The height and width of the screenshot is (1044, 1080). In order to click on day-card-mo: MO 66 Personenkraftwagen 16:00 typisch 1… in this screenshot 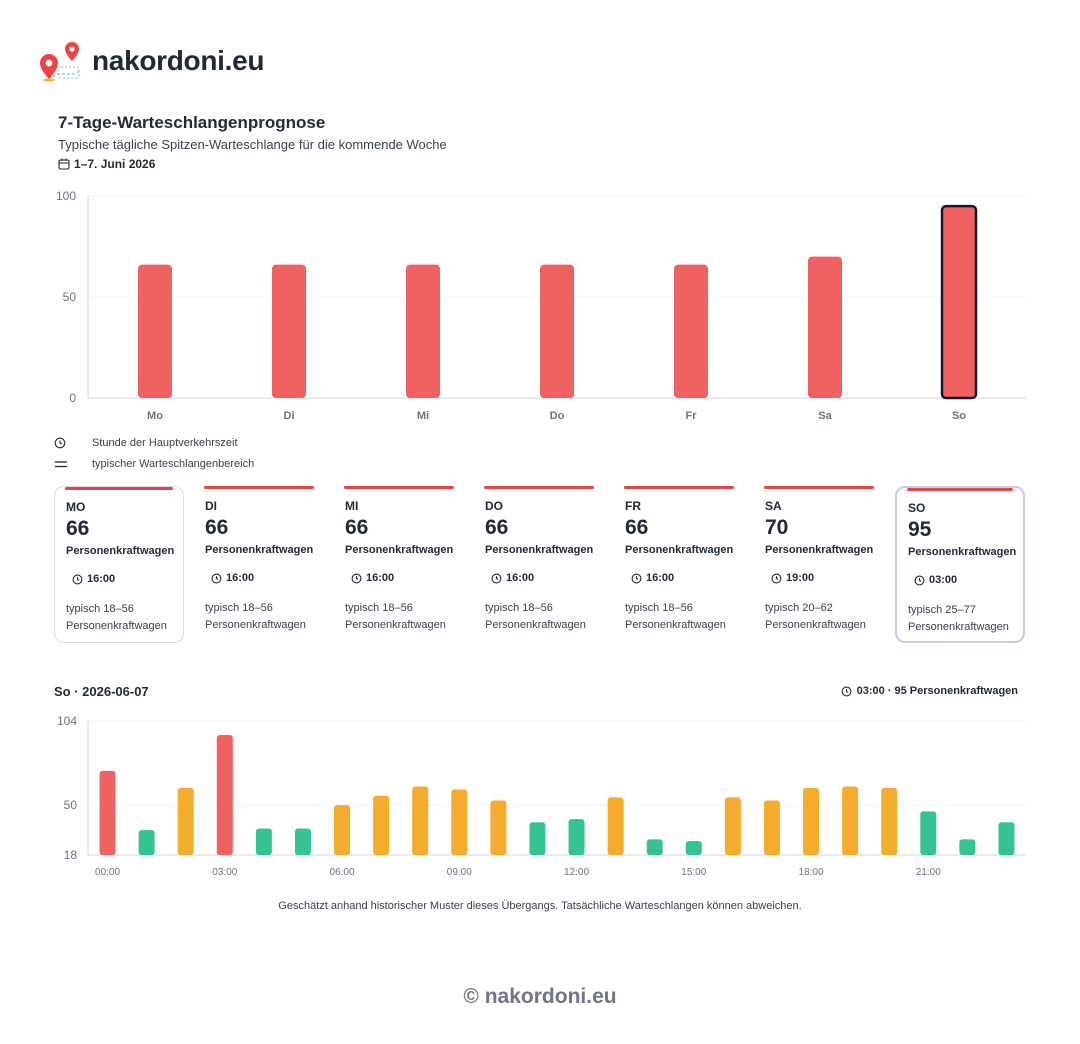, I will do `click(119, 564)`.